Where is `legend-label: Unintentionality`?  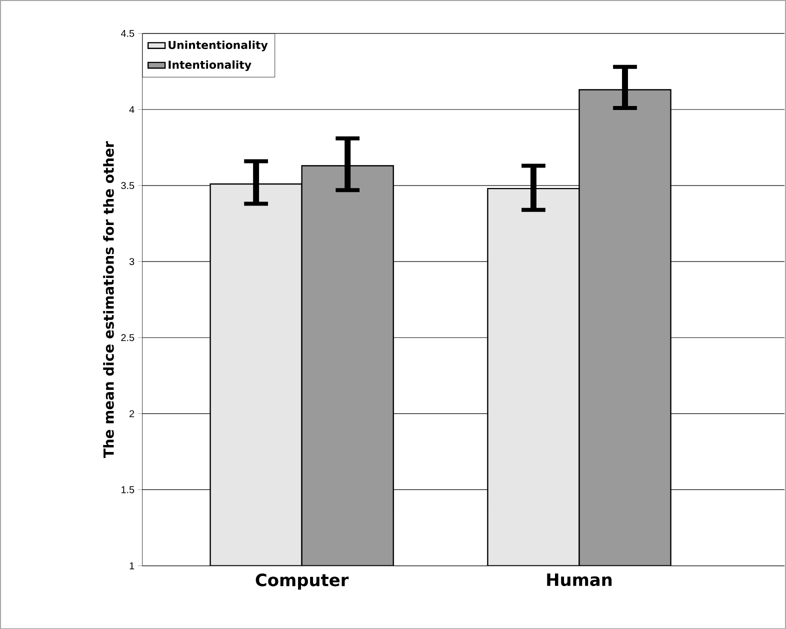
legend-label: Unintentionality is located at coordinates (218, 46).